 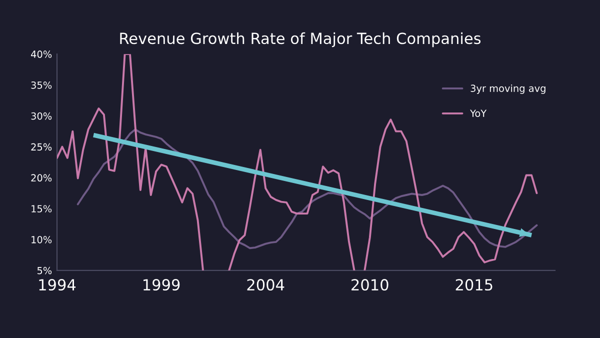 What do you see at coordinates (474, 285) in the screenshot?
I see `x-tick-label: 2015` at bounding box center [474, 285].